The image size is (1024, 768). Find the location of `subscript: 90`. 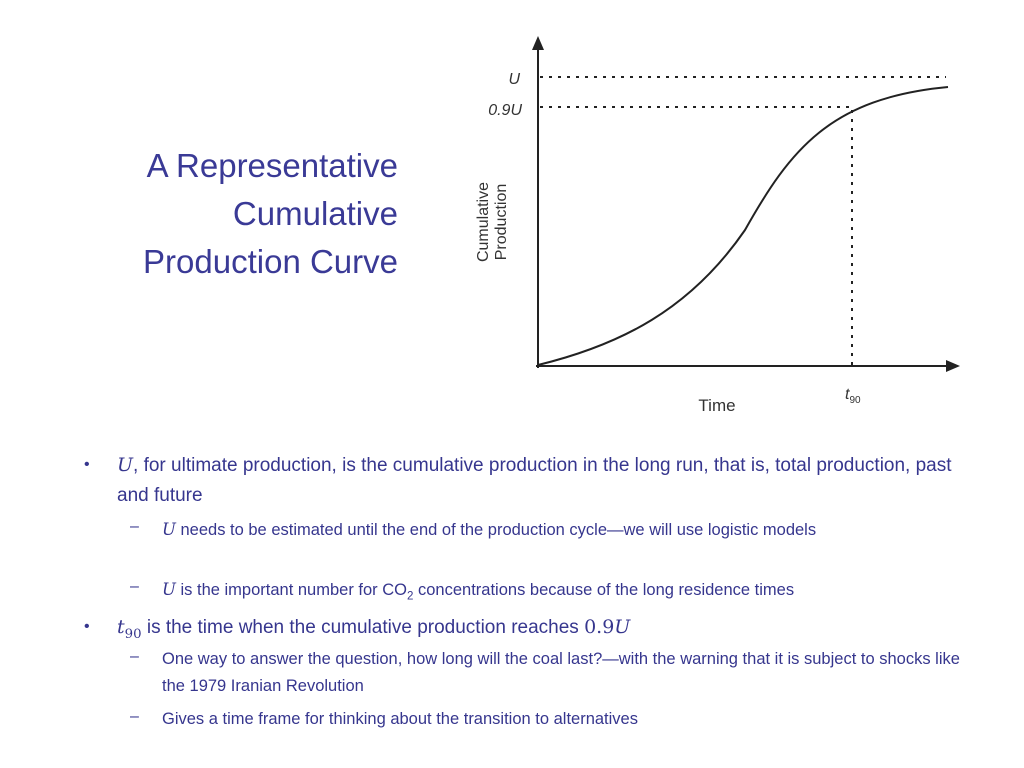

subscript: 90 is located at coordinates (133, 634).